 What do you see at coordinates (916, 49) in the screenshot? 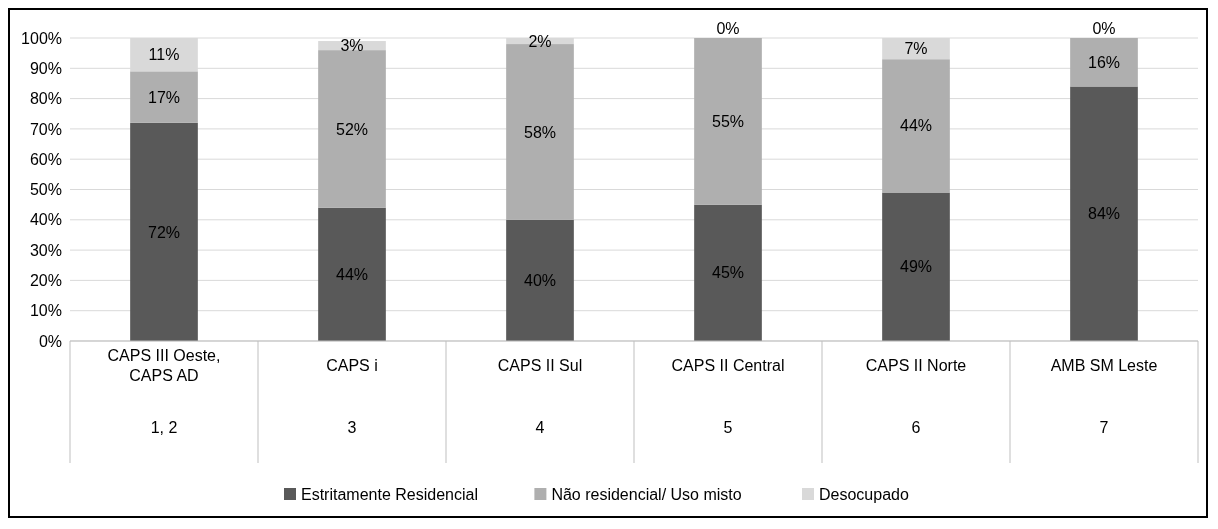
I see `data-label: 7%` at bounding box center [916, 49].